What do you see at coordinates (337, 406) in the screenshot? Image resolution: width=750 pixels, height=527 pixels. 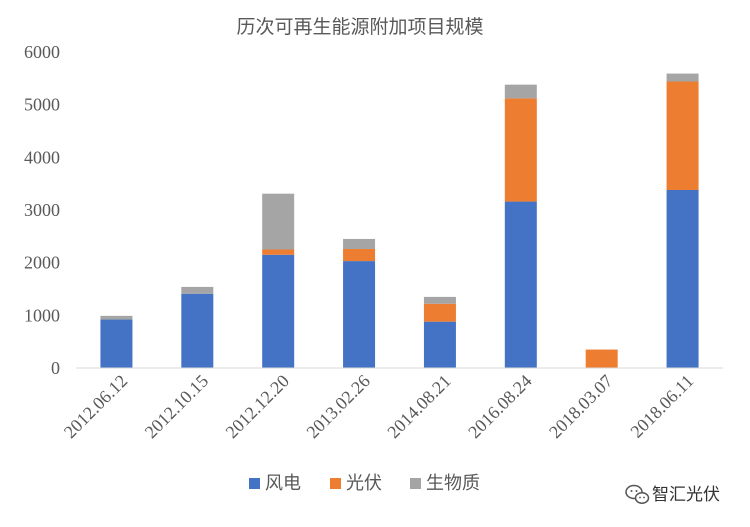 I see `x-tick-label: 2013.02.26` at bounding box center [337, 406].